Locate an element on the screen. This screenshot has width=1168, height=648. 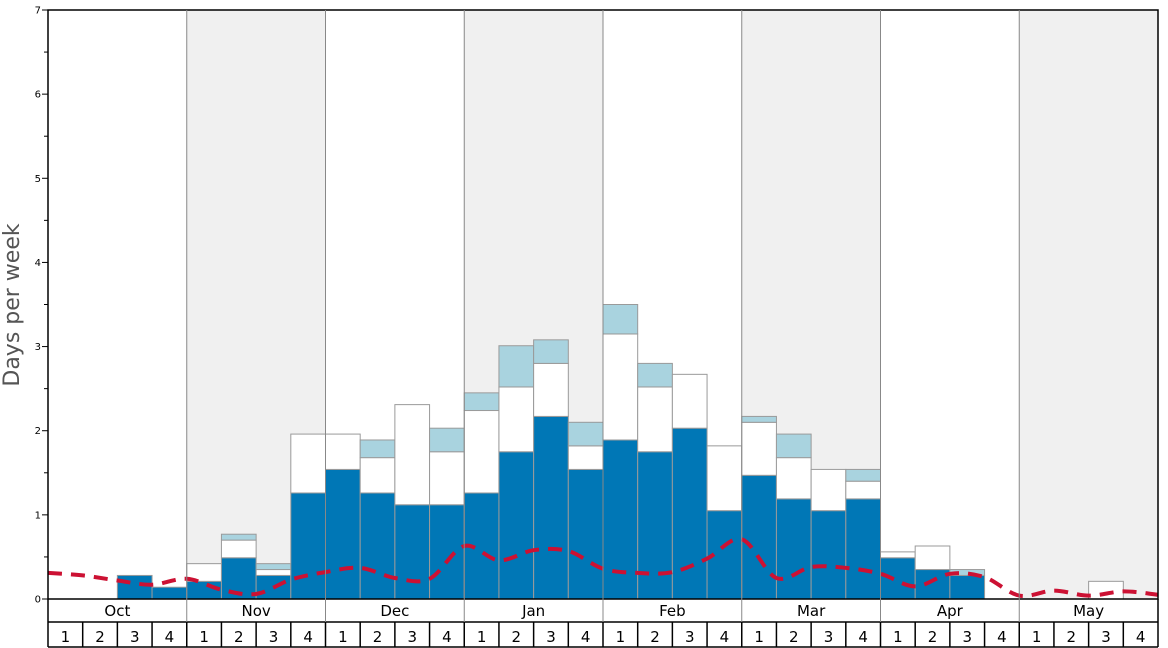
y-tick-label: 7 is located at coordinates (38, 11).